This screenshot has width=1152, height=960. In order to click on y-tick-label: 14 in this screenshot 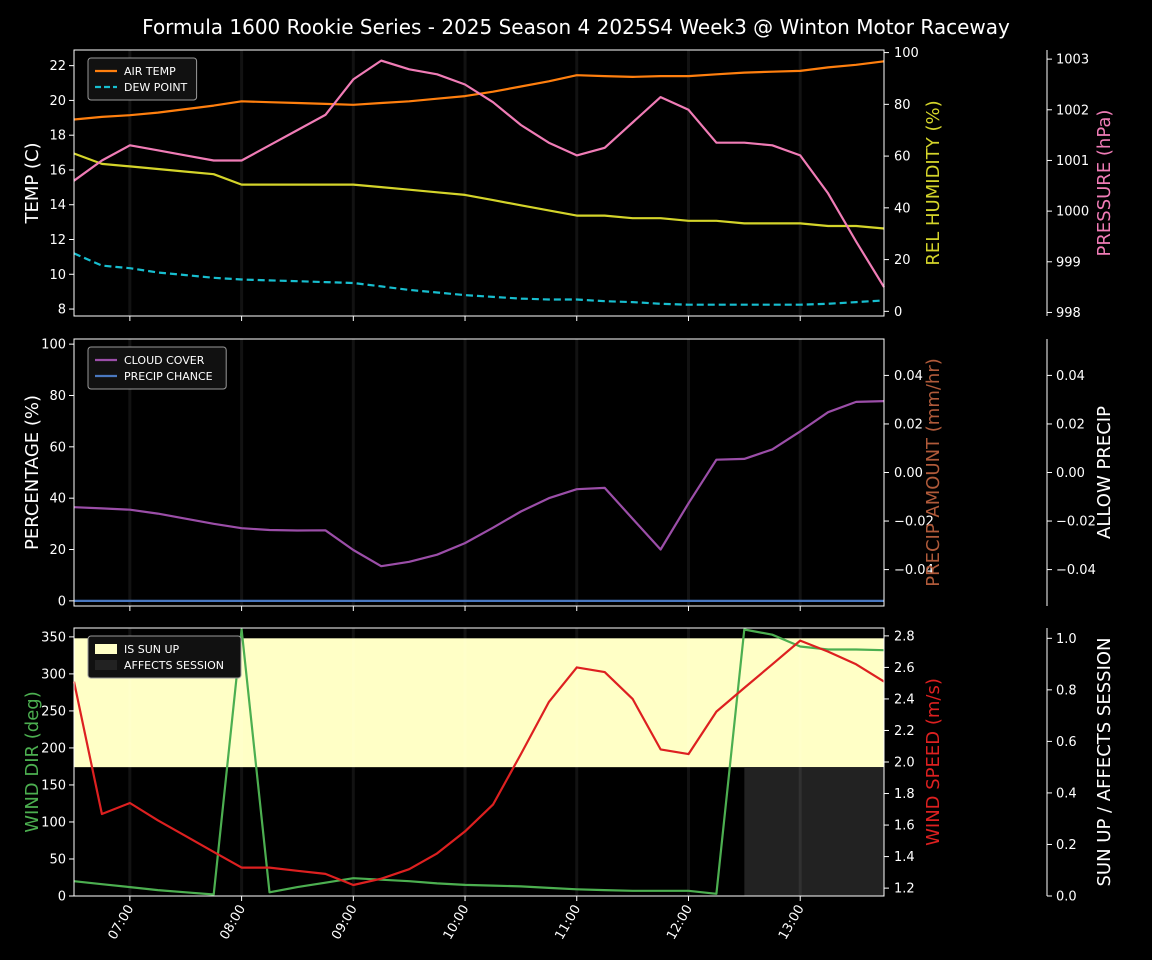, I will do `click(57, 205)`.